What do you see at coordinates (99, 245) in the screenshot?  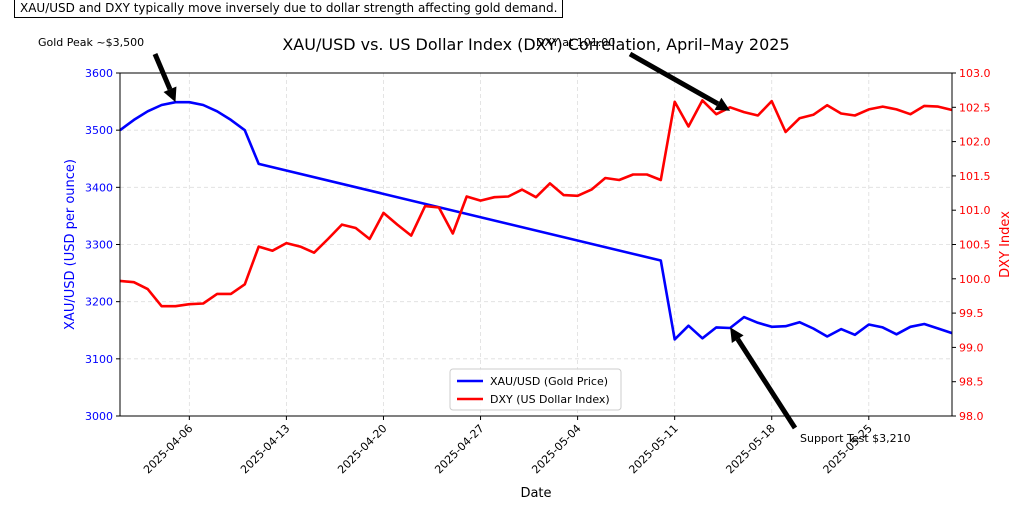 I see `y-tick-left-label: 3300` at bounding box center [99, 245].